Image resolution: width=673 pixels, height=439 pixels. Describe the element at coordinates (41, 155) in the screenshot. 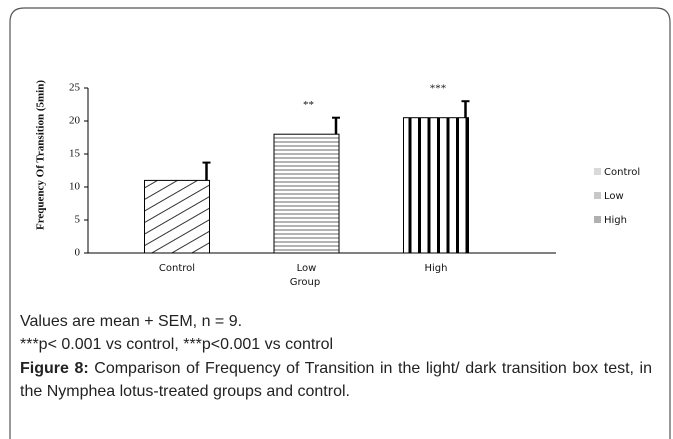

I see `y-axis-label: Frequency Of Transition (5min)` at that location.